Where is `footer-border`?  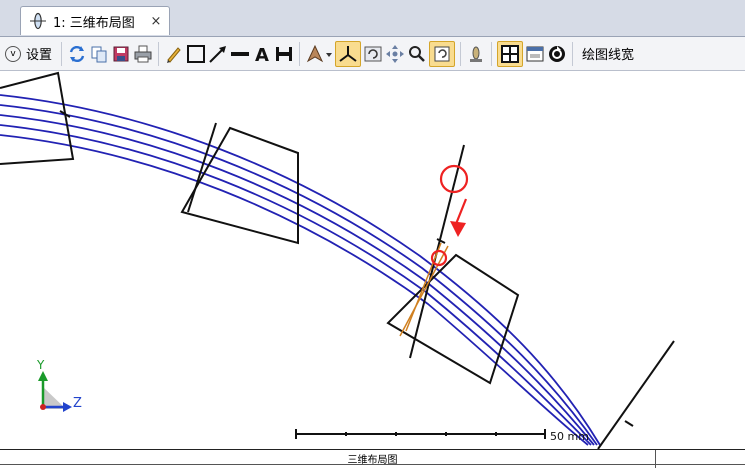 footer-border is located at coordinates (372, 449).